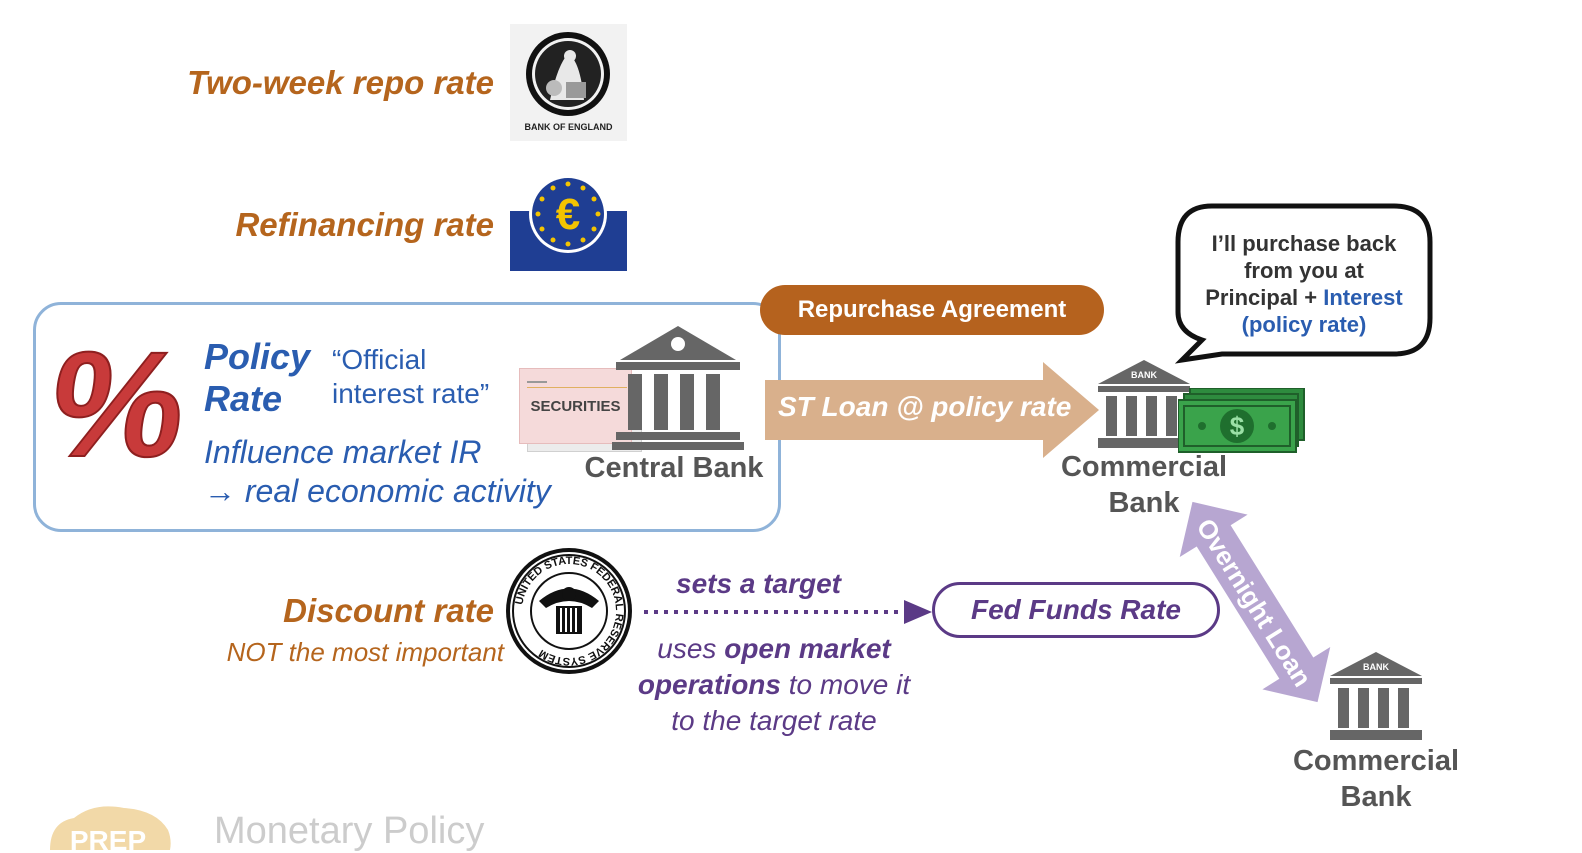 This screenshot has height=853, width=1582. Describe the element at coordinates (845, 684) in the screenshot. I see `move-it-text: to move it` at that location.